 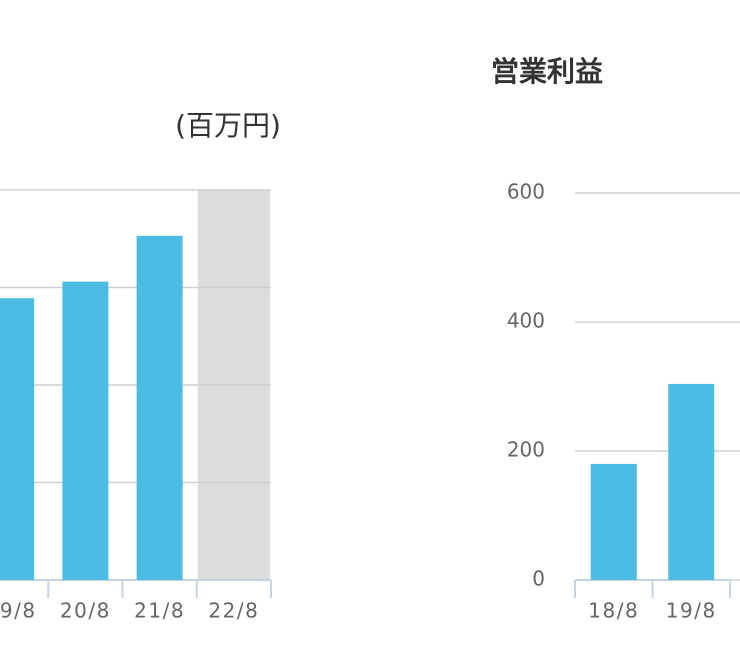 I want to click on unit-label: (百万円), so click(x=228, y=125).